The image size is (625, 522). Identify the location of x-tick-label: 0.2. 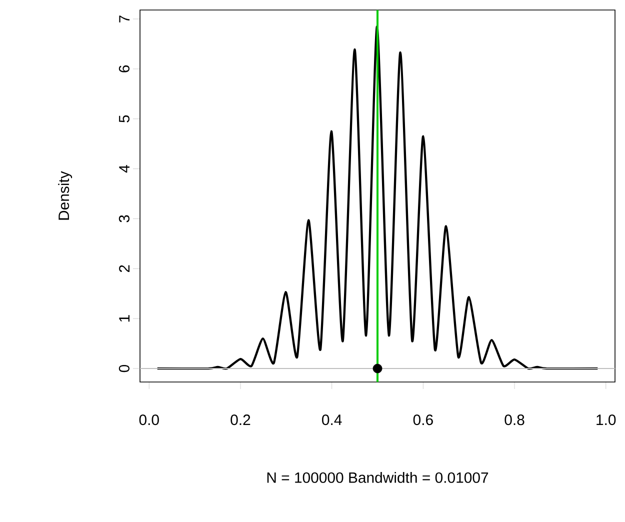
(240, 420).